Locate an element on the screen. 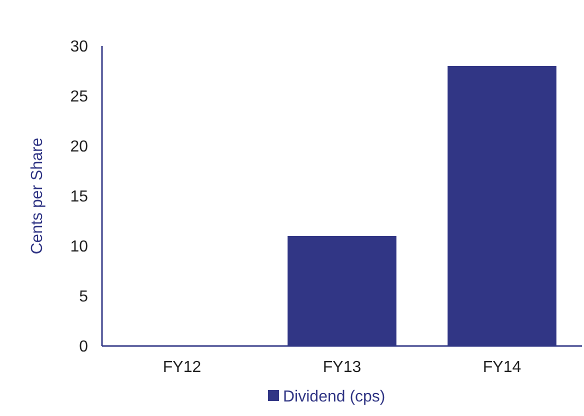 Image resolution: width=584 pixels, height=416 pixels. x-tick-label: FY14 is located at coordinates (502, 367).